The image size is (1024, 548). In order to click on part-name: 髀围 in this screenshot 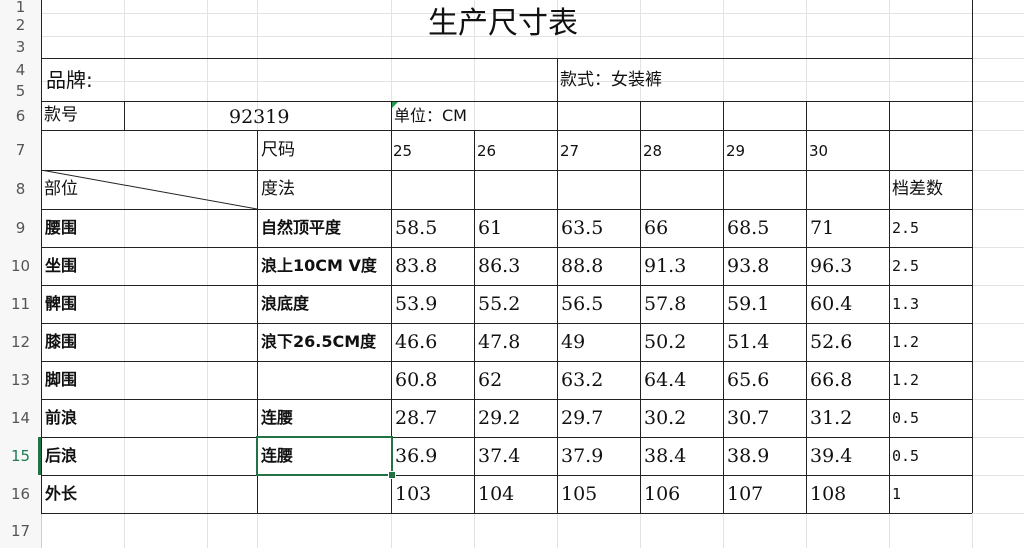, I will do `click(61, 303)`.